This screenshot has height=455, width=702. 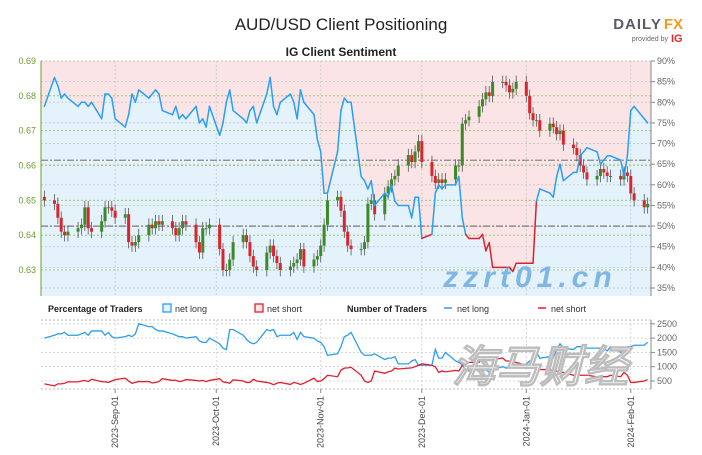 I want to click on date-tick-label: 2024-Jan-01, so click(x=526, y=421).